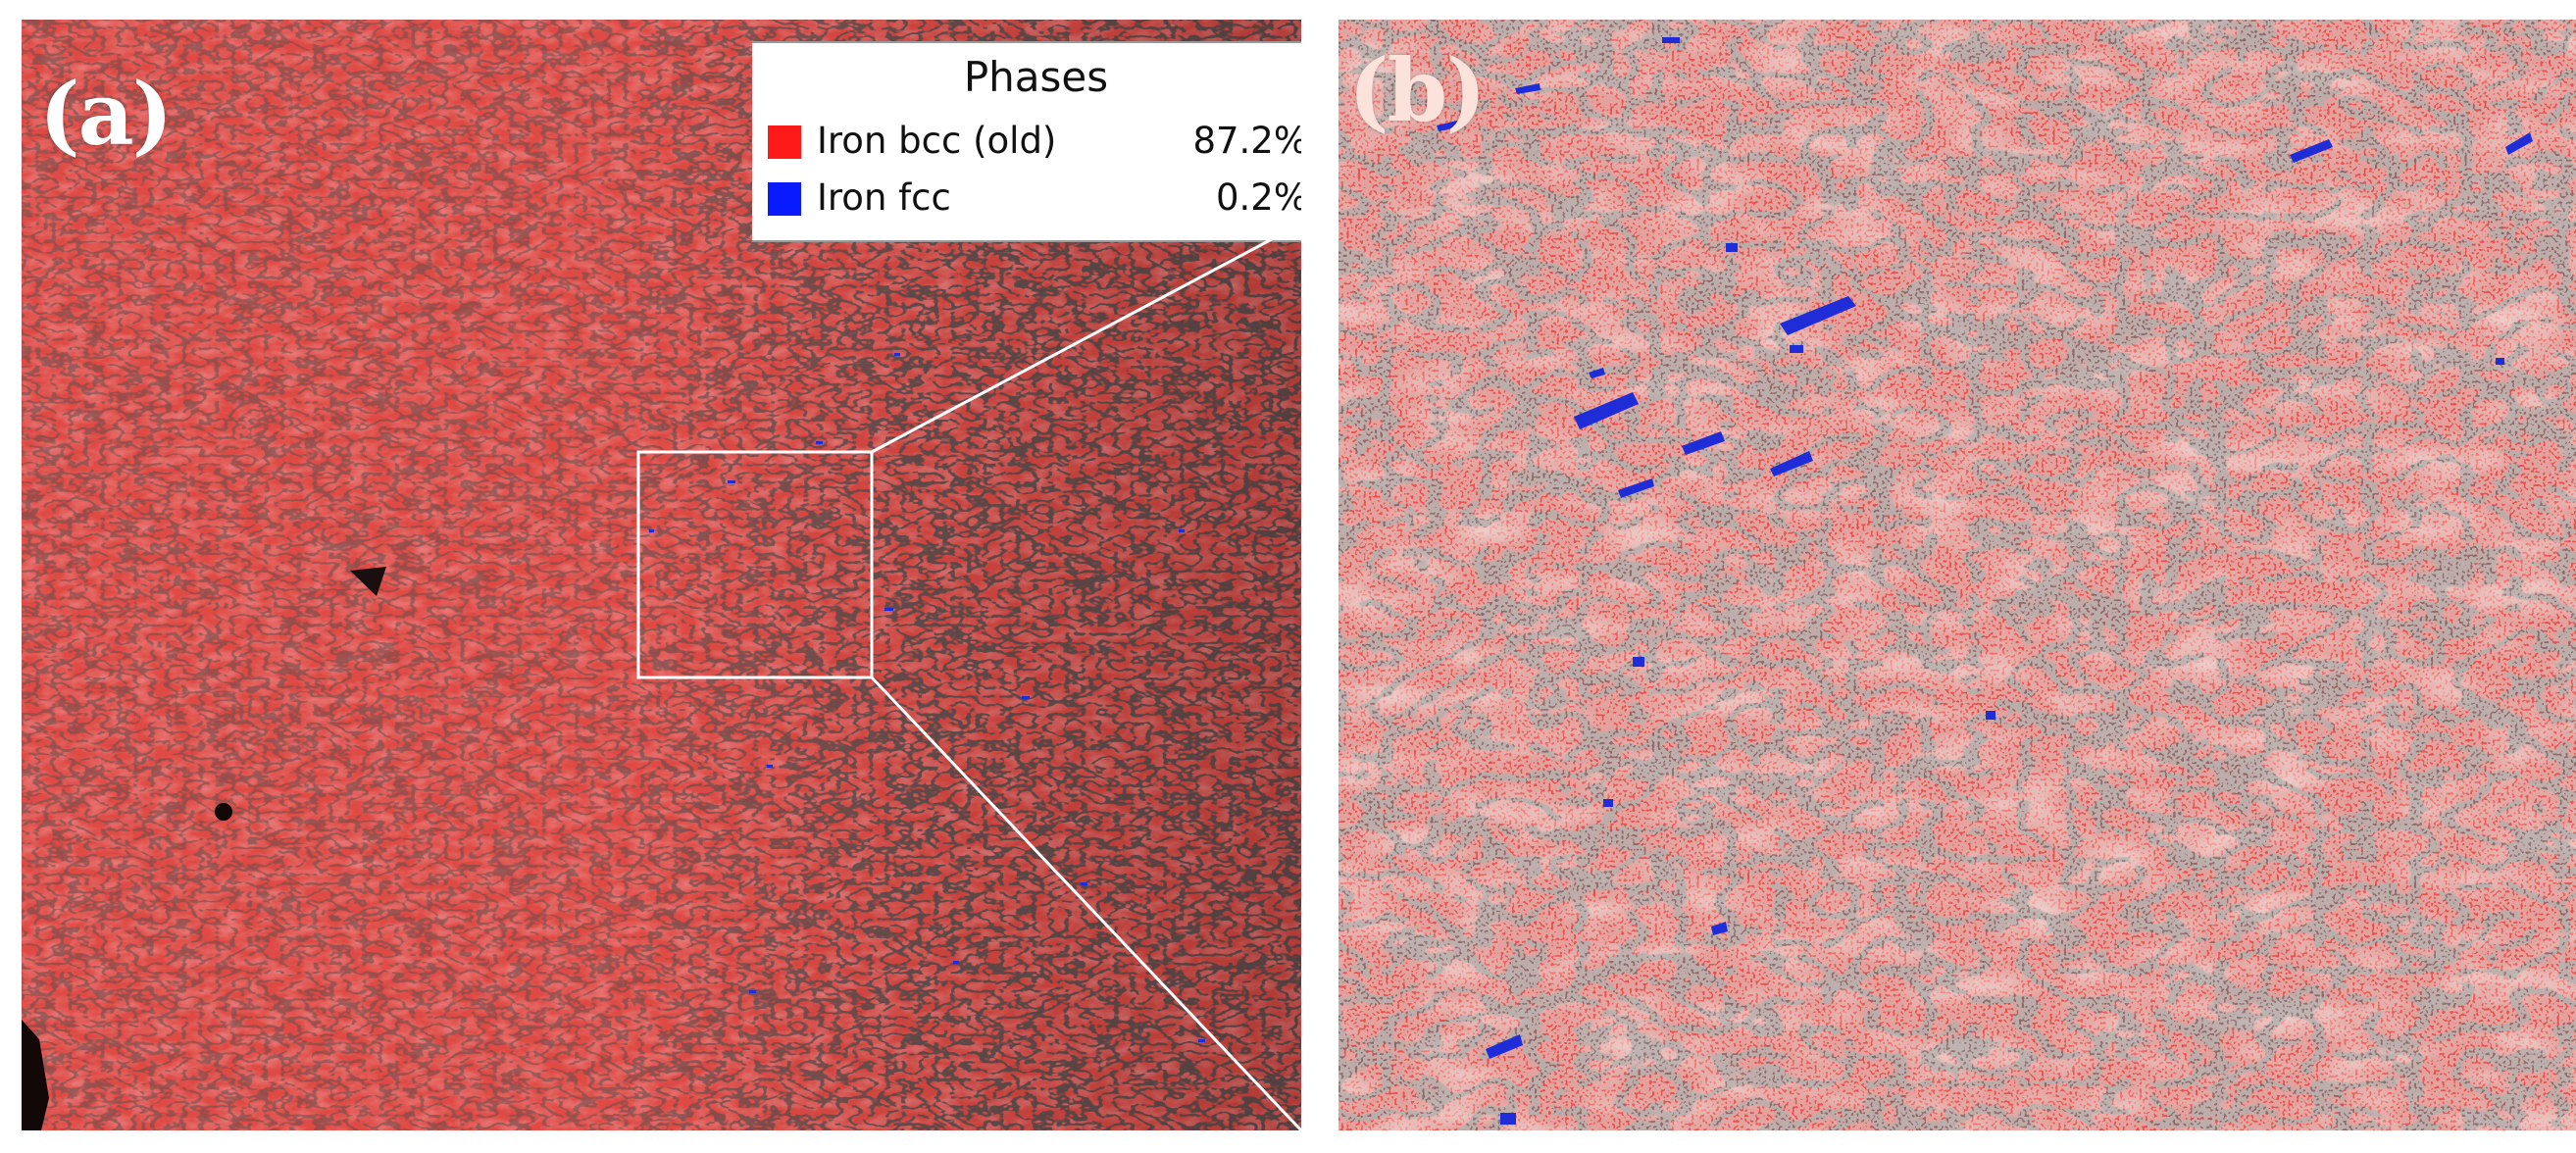 Image resolution: width=2576 pixels, height=1153 pixels. I want to click on legend-swatch-fcc, so click(785, 199).